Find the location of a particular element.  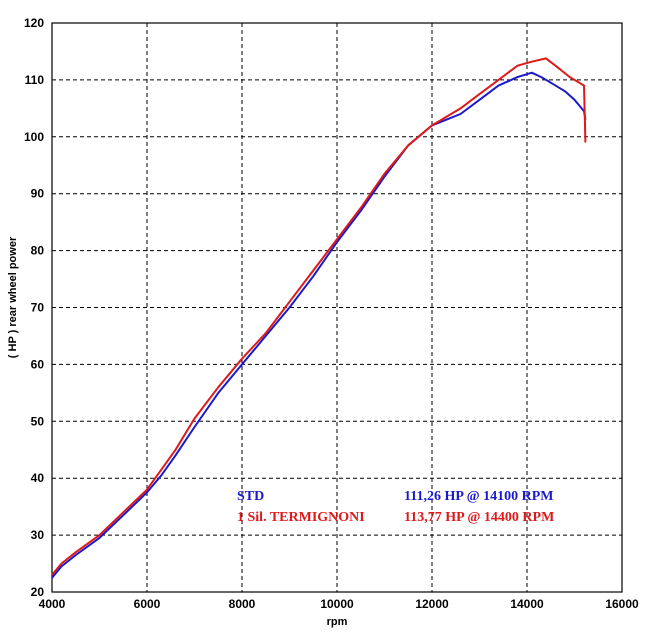

x-tick-label: 12000 is located at coordinates (432, 604).